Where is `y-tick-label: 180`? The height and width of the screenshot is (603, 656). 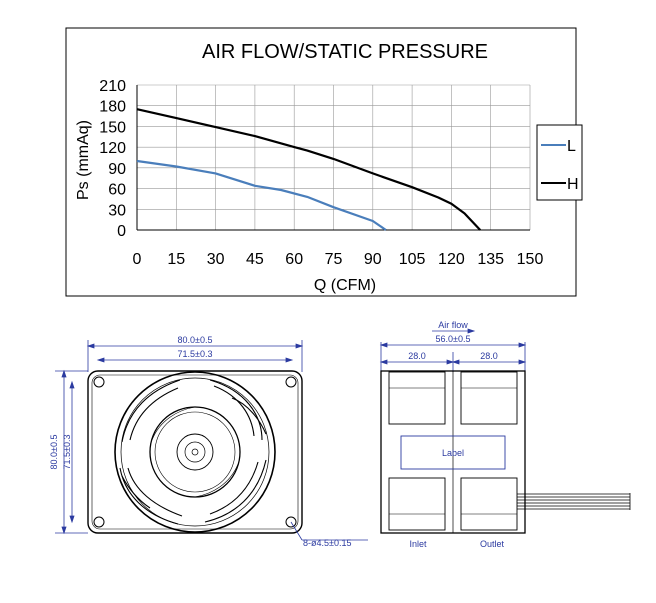
y-tick-label: 180 is located at coordinates (112, 107).